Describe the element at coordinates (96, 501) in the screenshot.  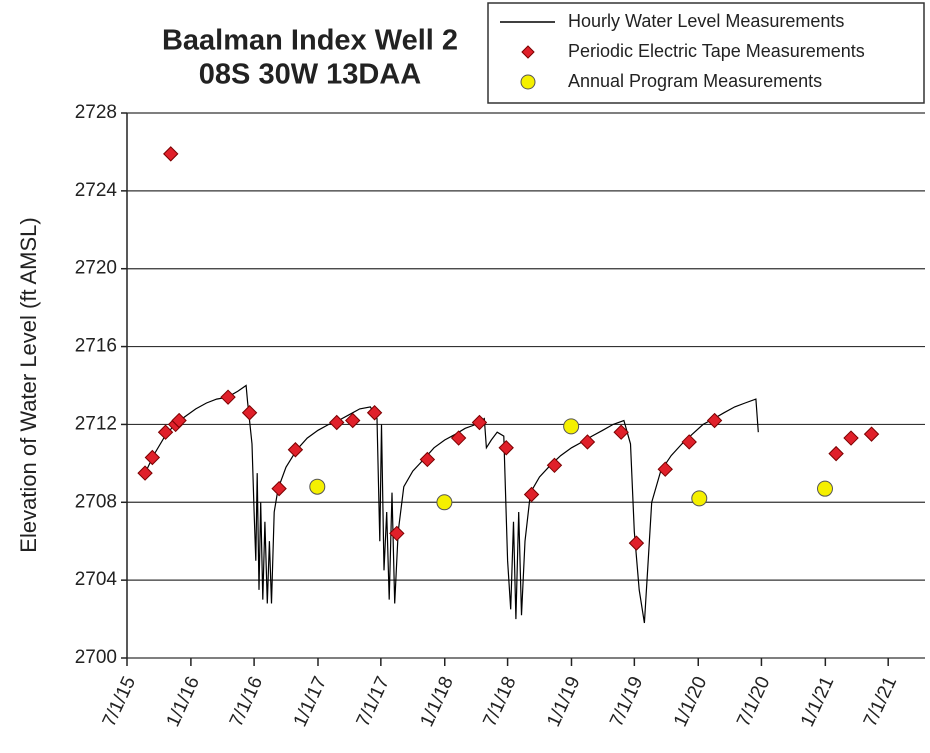
I see `y-tick-label: 2708` at that location.